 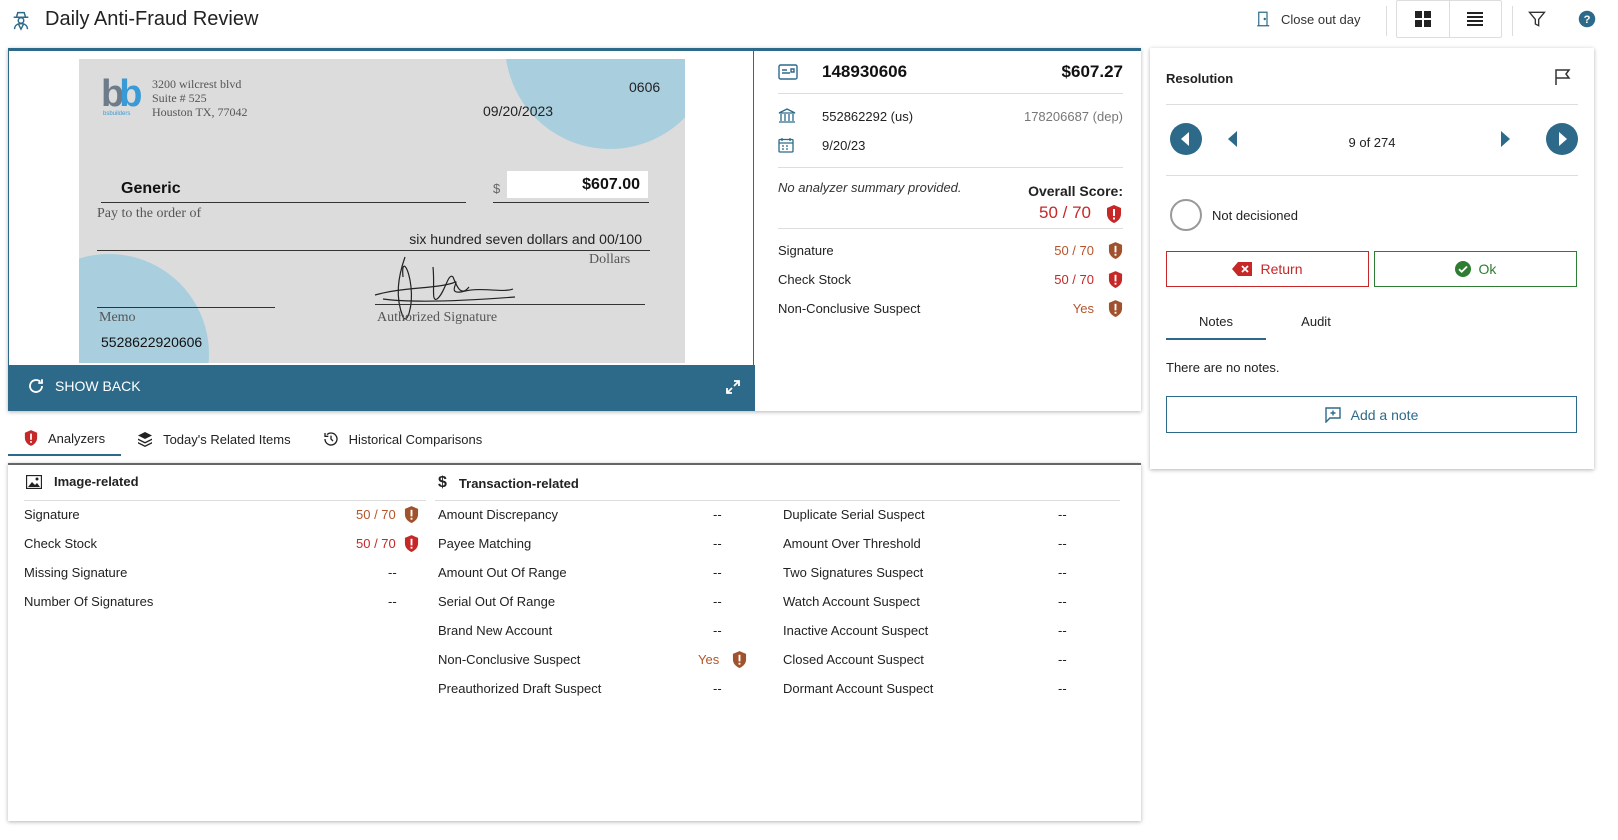 What do you see at coordinates (1423, 19) in the screenshot?
I see `grid-view-button` at bounding box center [1423, 19].